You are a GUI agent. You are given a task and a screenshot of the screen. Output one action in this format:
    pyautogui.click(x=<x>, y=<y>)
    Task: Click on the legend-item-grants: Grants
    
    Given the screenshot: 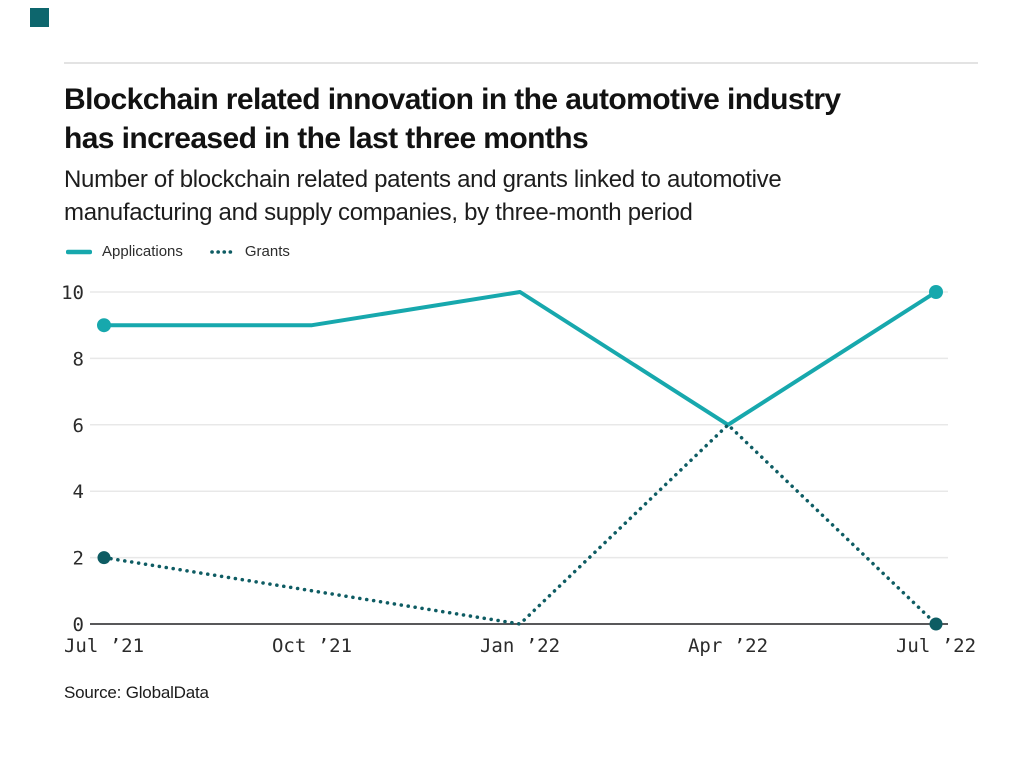 What is the action you would take?
    pyautogui.click(x=249, y=251)
    